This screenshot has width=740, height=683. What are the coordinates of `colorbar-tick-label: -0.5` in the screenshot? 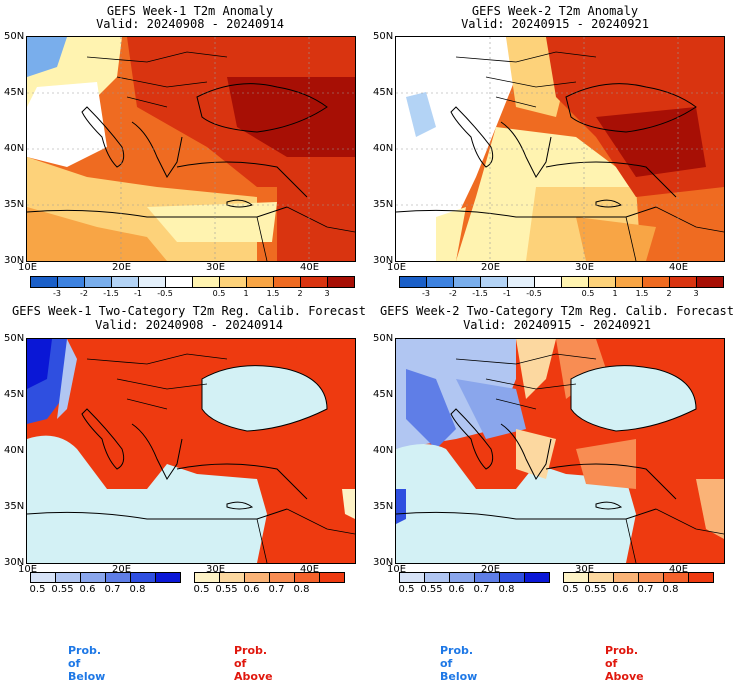 It's located at (165, 293).